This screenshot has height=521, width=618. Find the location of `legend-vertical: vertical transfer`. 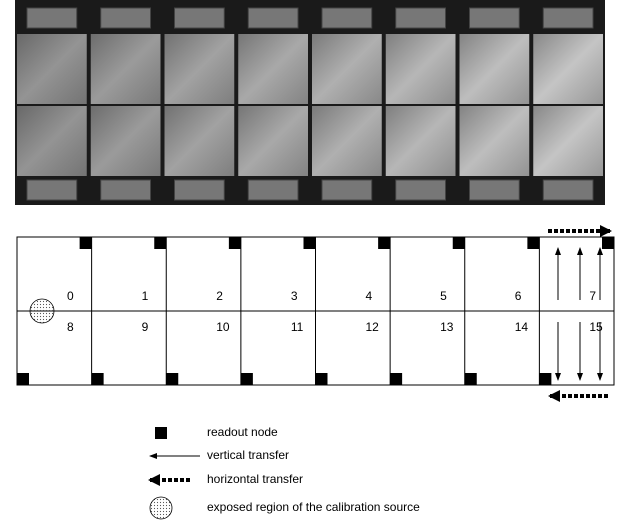

legend-vertical: vertical transfer is located at coordinates (248, 455).